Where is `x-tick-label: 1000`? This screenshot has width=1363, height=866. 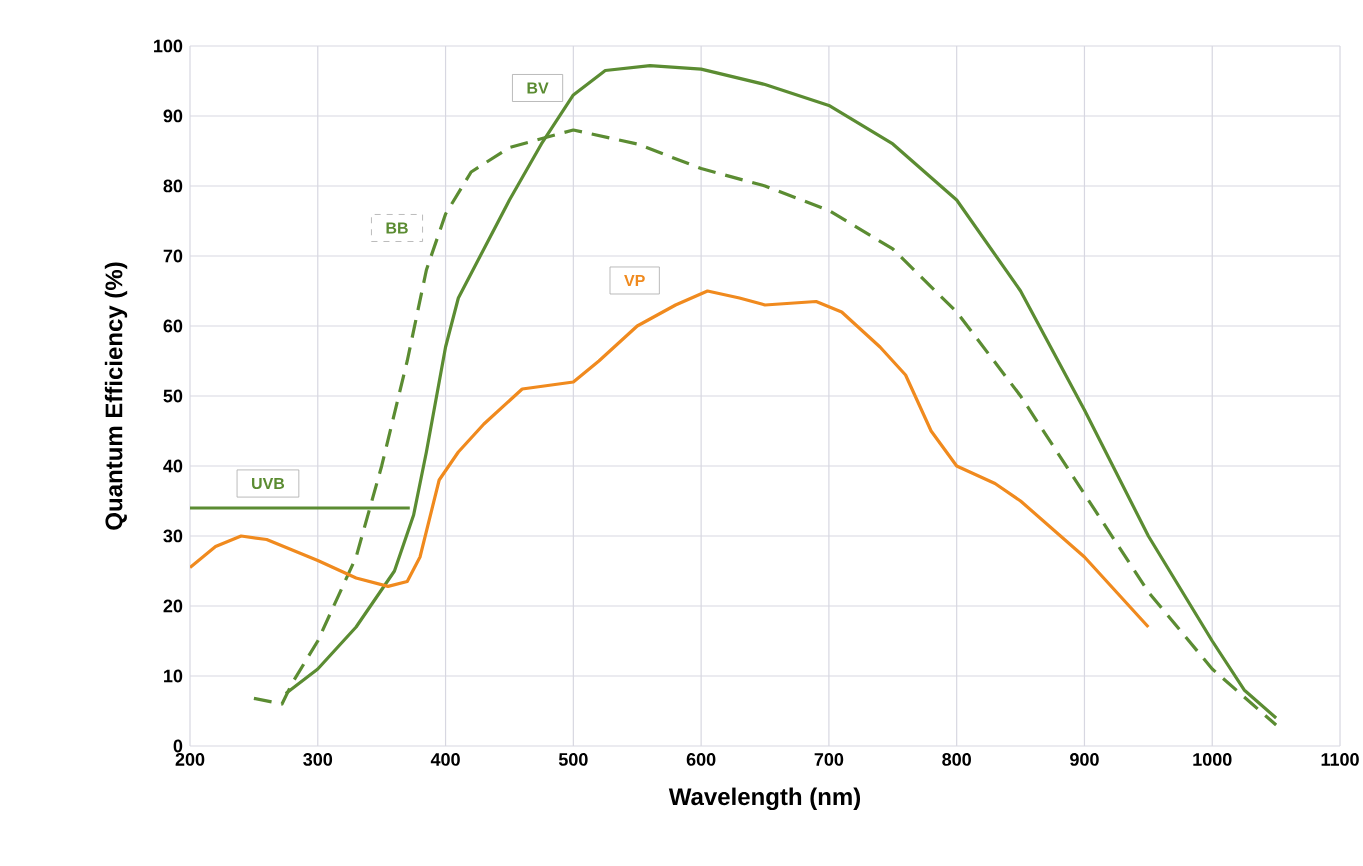
x-tick-label: 1000 is located at coordinates (1212, 759).